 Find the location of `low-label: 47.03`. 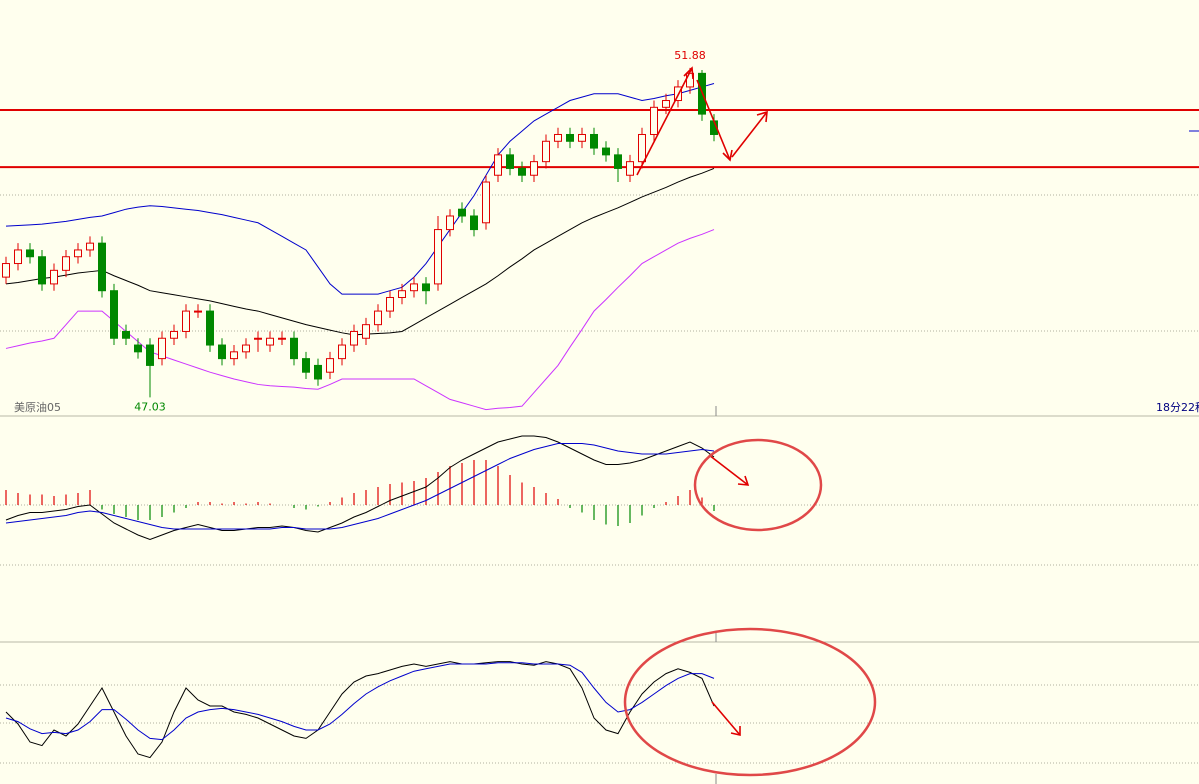

low-label: 47.03 is located at coordinates (150, 406).